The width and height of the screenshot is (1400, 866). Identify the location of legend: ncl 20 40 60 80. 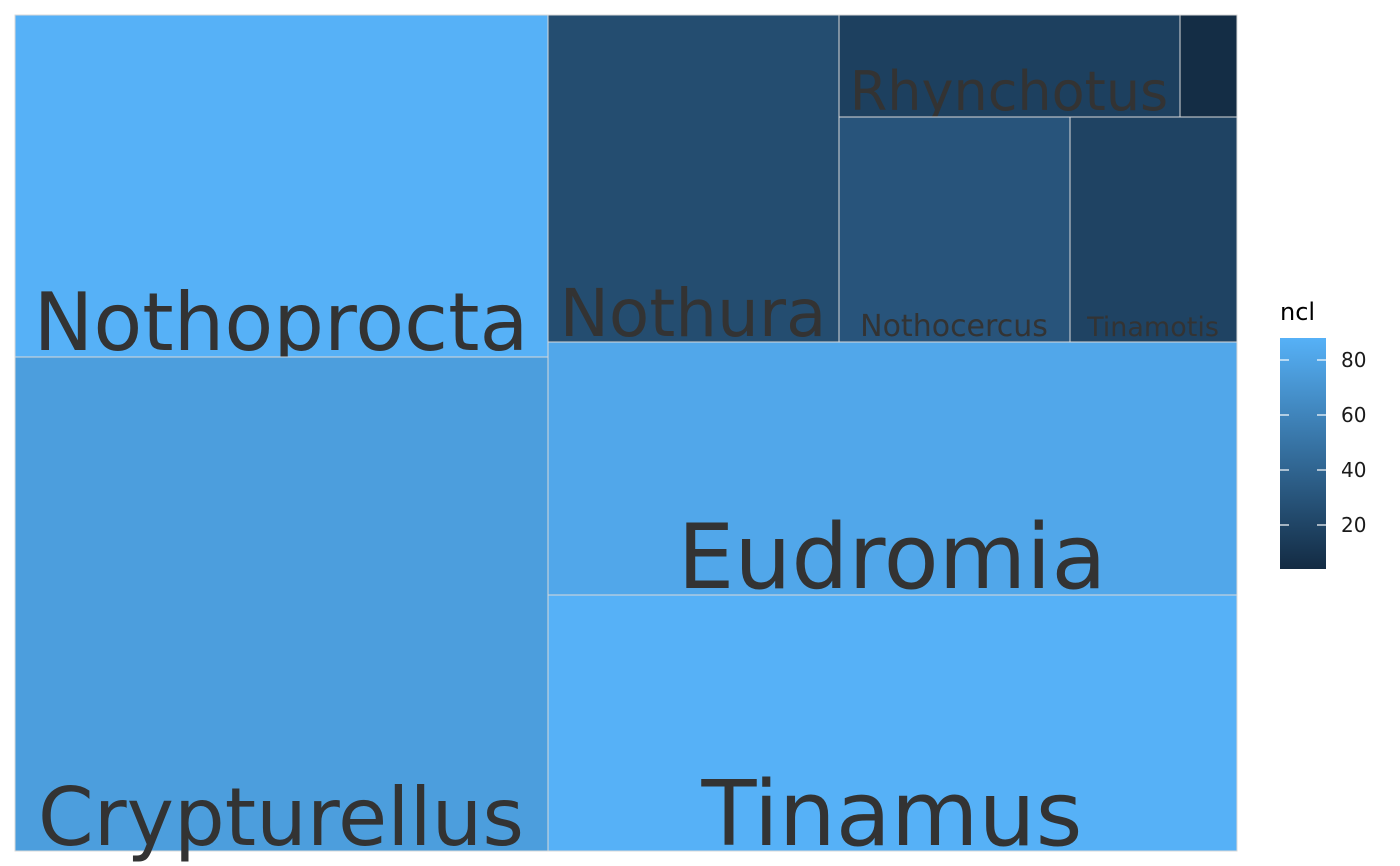
(1323, 433).